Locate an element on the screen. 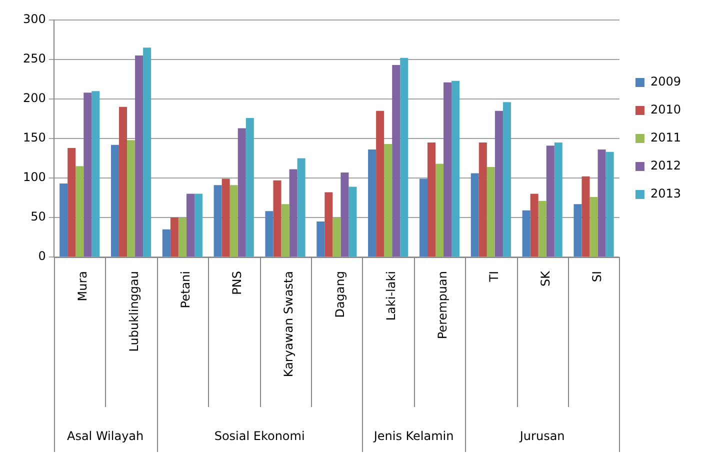 The height and width of the screenshot is (453, 701). y-tick-label: 0 is located at coordinates (42, 256).